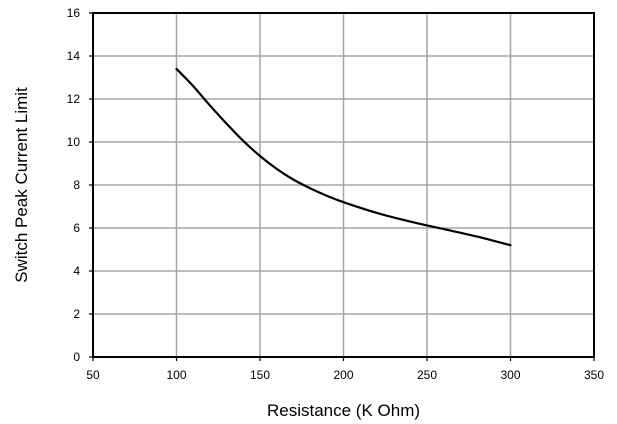  Describe the element at coordinates (76, 271) in the screenshot. I see `y-tick-label: 4` at that location.